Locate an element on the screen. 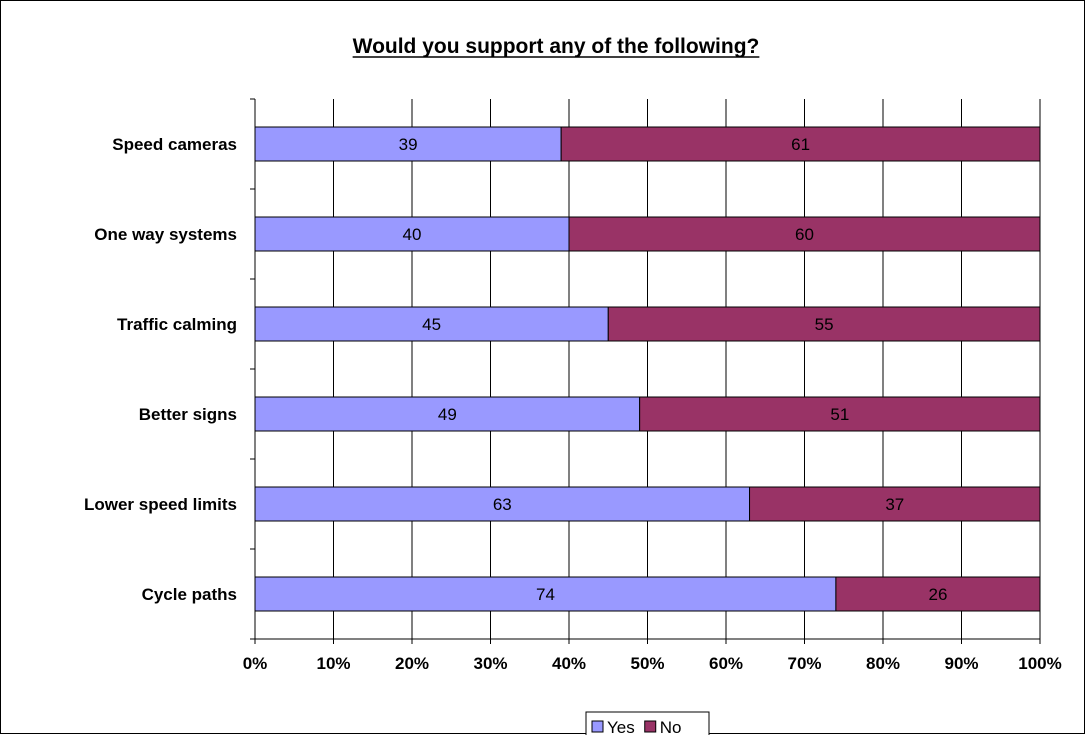  x-tick-label: 60% is located at coordinates (726, 663).